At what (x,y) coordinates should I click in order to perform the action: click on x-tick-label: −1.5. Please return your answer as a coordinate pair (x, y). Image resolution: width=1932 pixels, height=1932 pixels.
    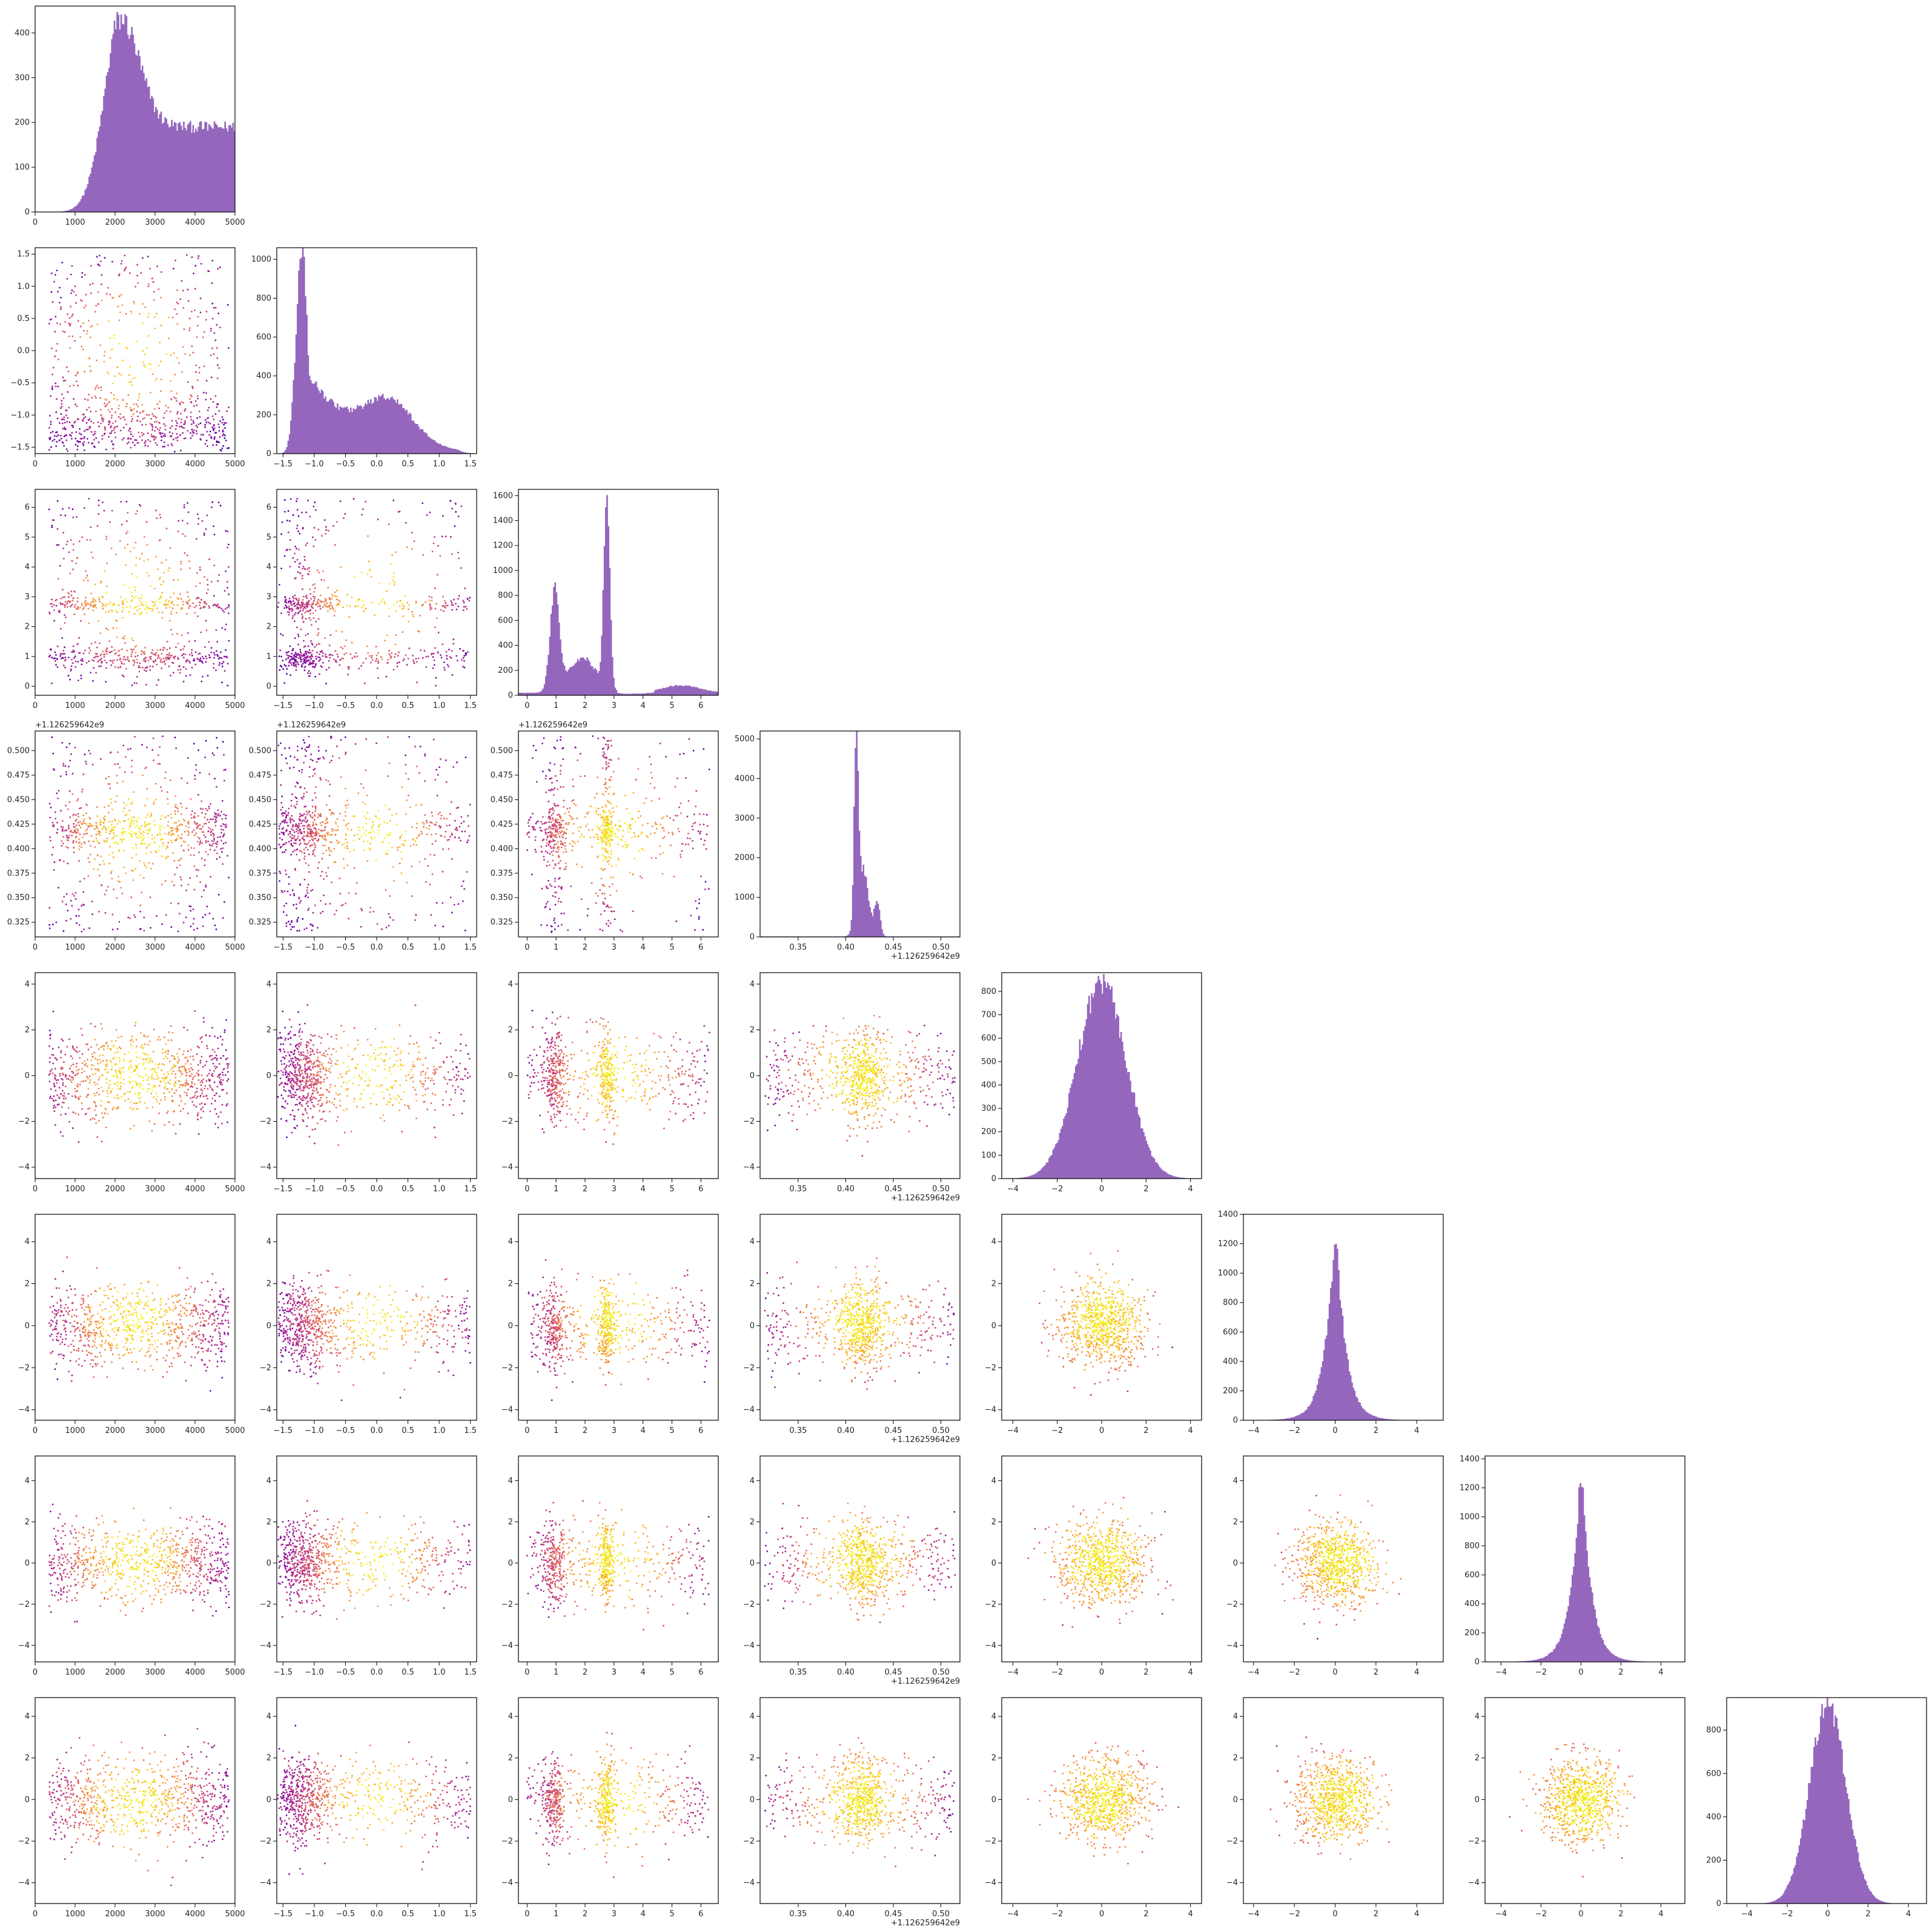
    Looking at the image, I should click on (284, 948).